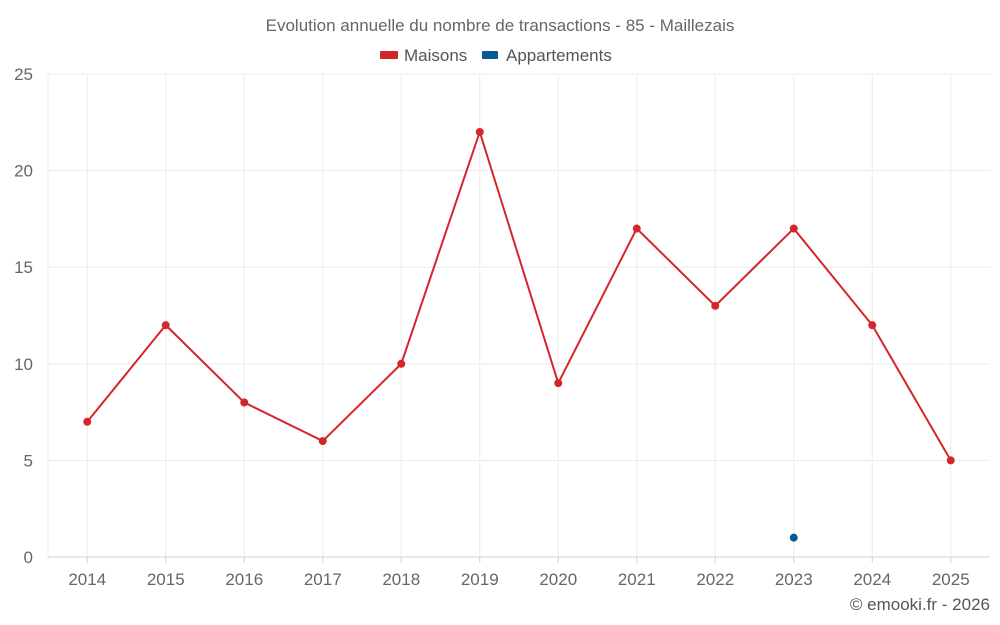 Image resolution: width=1000 pixels, height=625 pixels. Describe the element at coordinates (23, 171) in the screenshot. I see `y-tick-label: 20` at that location.